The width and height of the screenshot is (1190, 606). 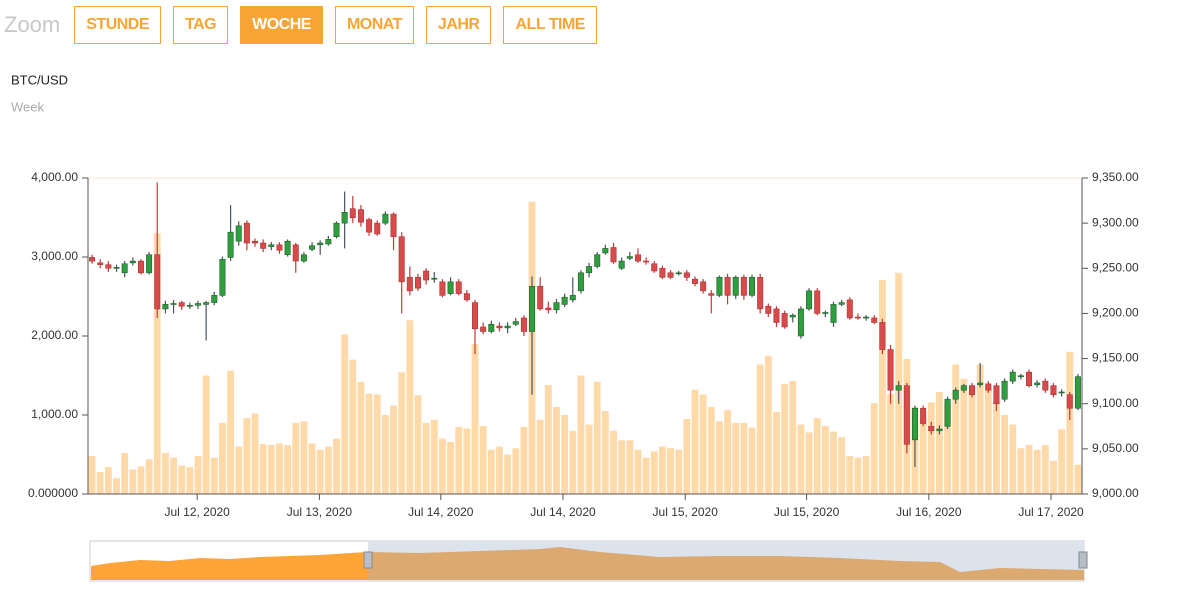 I want to click on zoom-button: MONAT, so click(x=374, y=25).